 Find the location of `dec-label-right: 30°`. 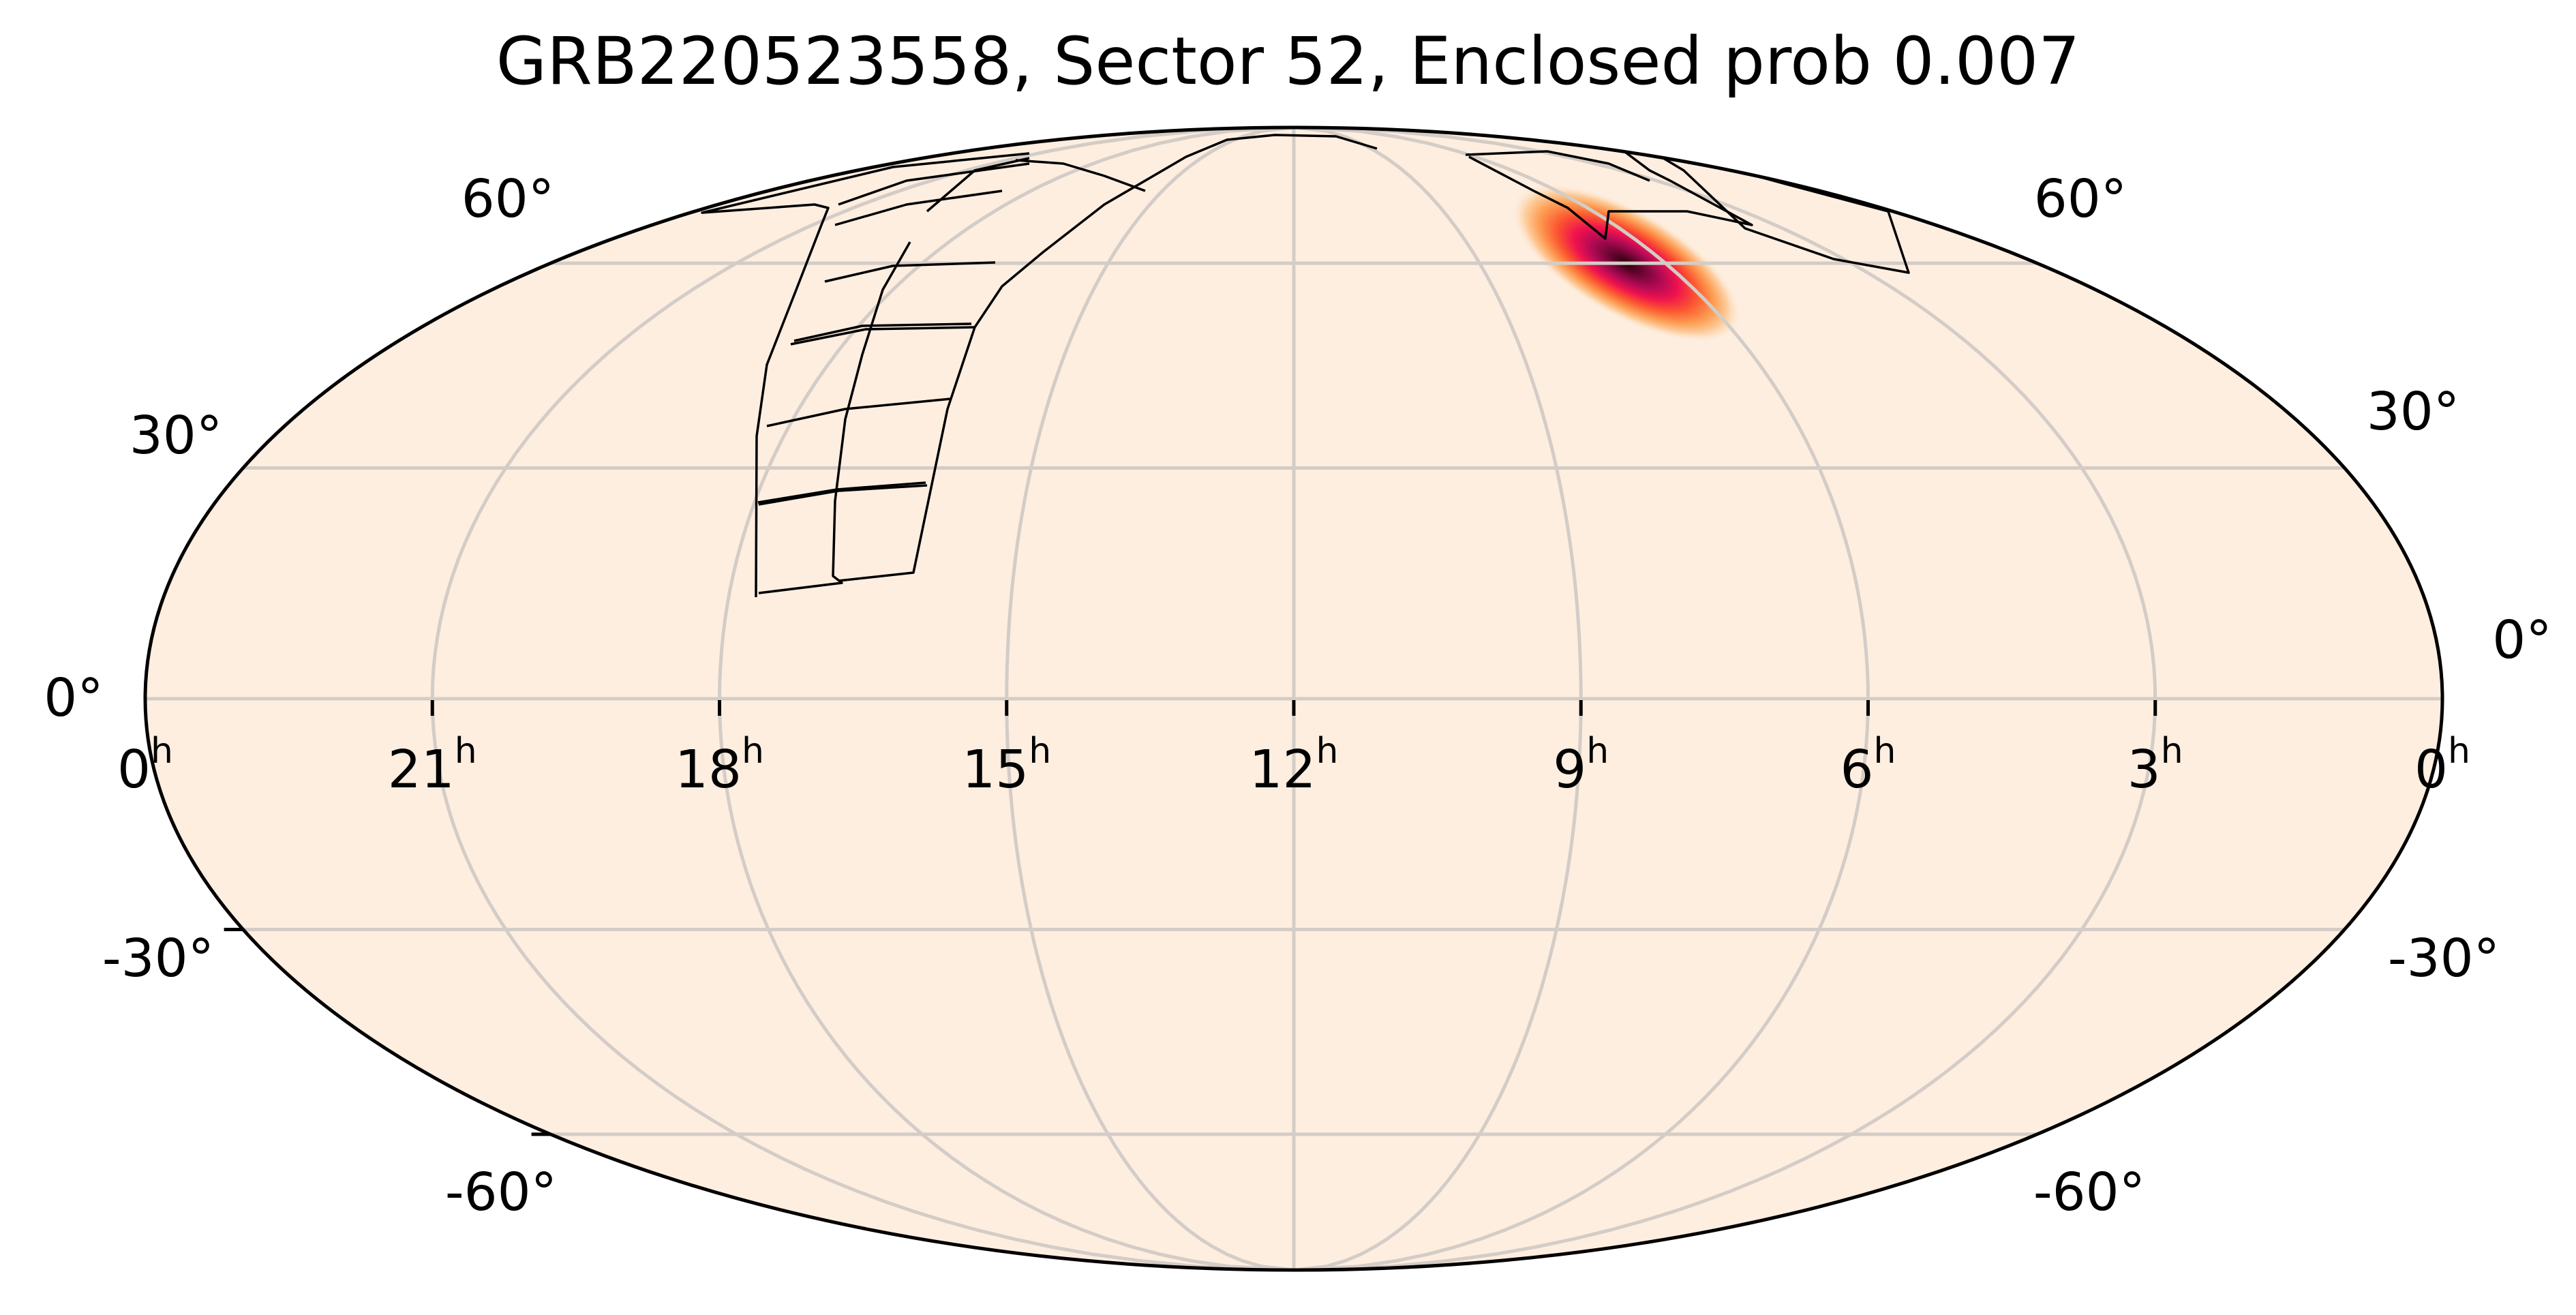

dec-label-right: 30° is located at coordinates (2413, 412).